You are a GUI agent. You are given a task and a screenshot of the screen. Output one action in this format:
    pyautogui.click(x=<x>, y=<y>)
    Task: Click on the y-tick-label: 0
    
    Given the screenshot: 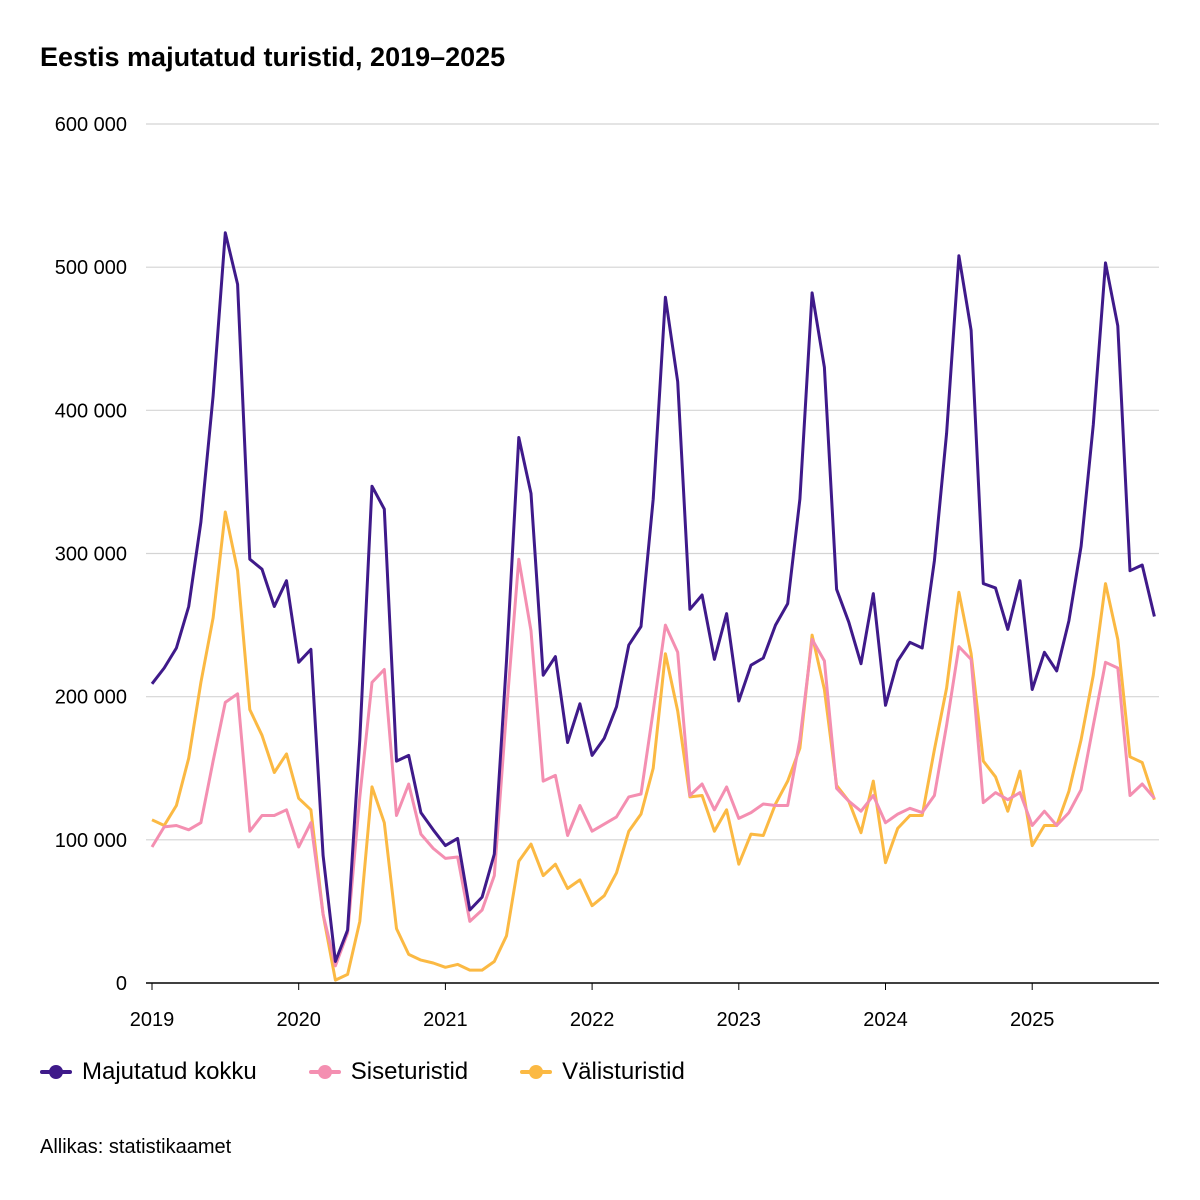 What is the action you would take?
    pyautogui.click(x=121, y=984)
    